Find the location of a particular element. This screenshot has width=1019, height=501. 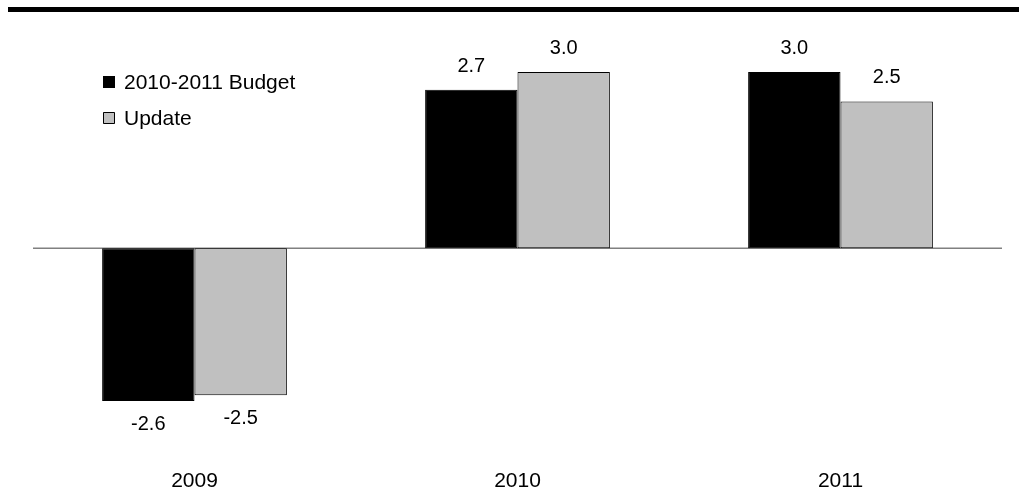

x-tick-label: 2009 is located at coordinates (194, 480).